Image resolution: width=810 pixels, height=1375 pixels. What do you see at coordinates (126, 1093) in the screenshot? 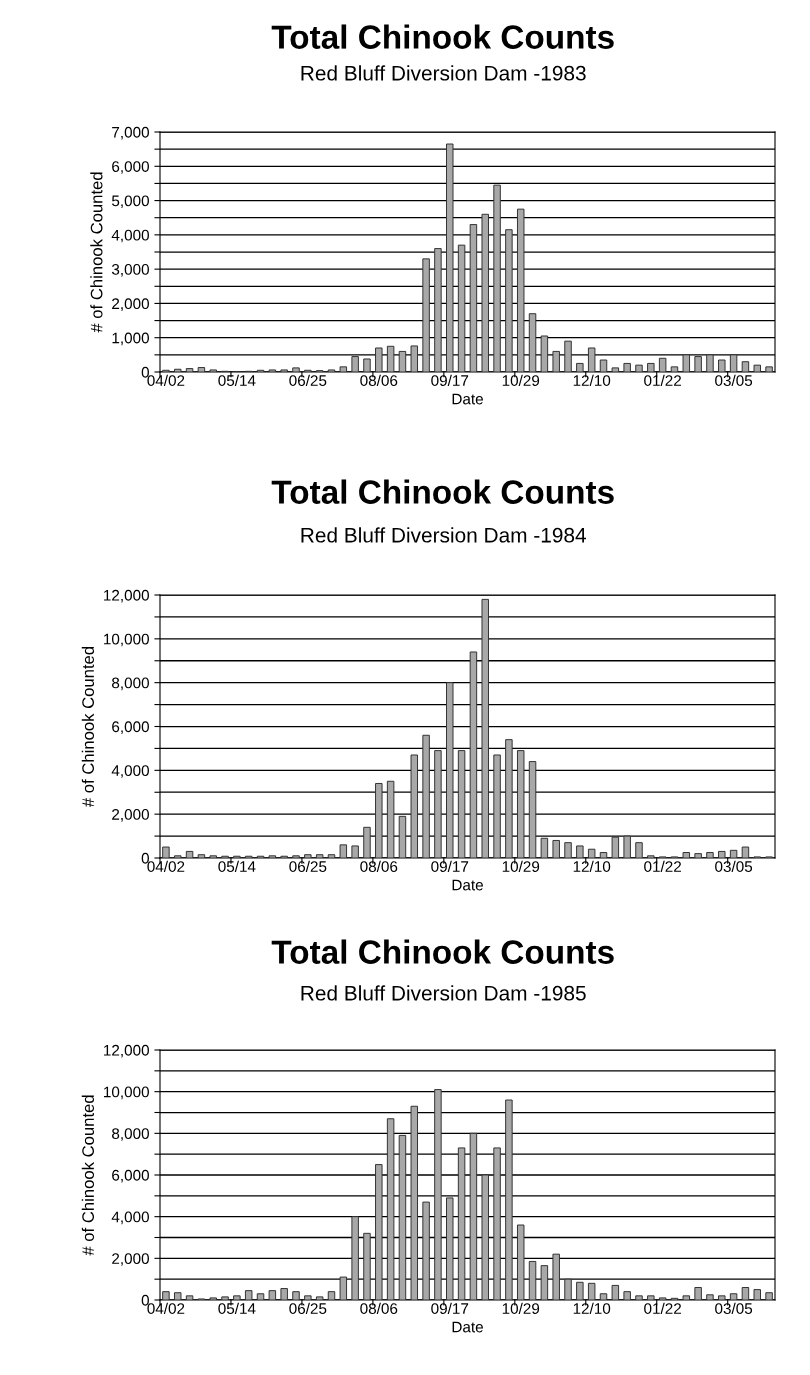
I see `y-tick-label: 10,000` at bounding box center [126, 1093].